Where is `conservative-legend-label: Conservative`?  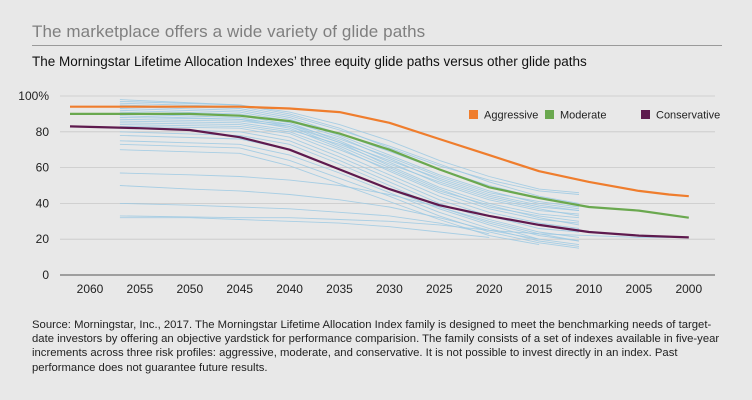 conservative-legend-label: Conservative is located at coordinates (688, 116).